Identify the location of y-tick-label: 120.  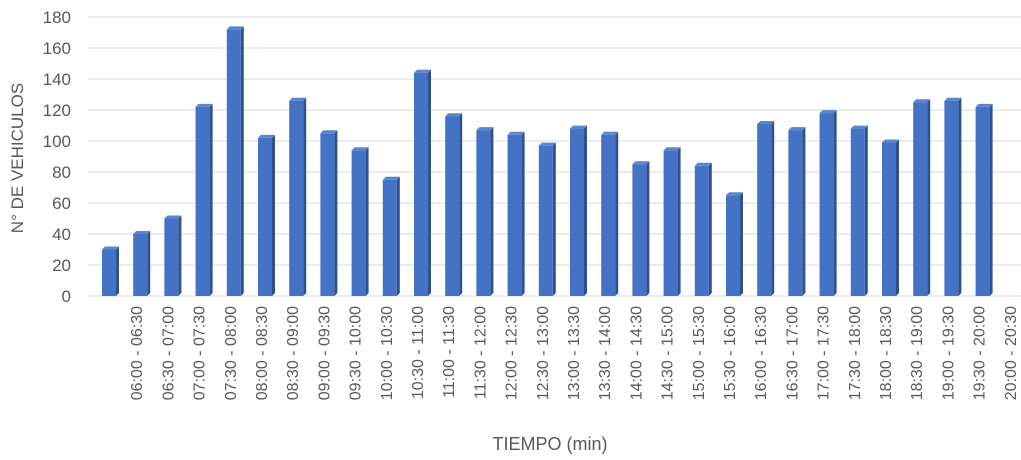
(57, 110).